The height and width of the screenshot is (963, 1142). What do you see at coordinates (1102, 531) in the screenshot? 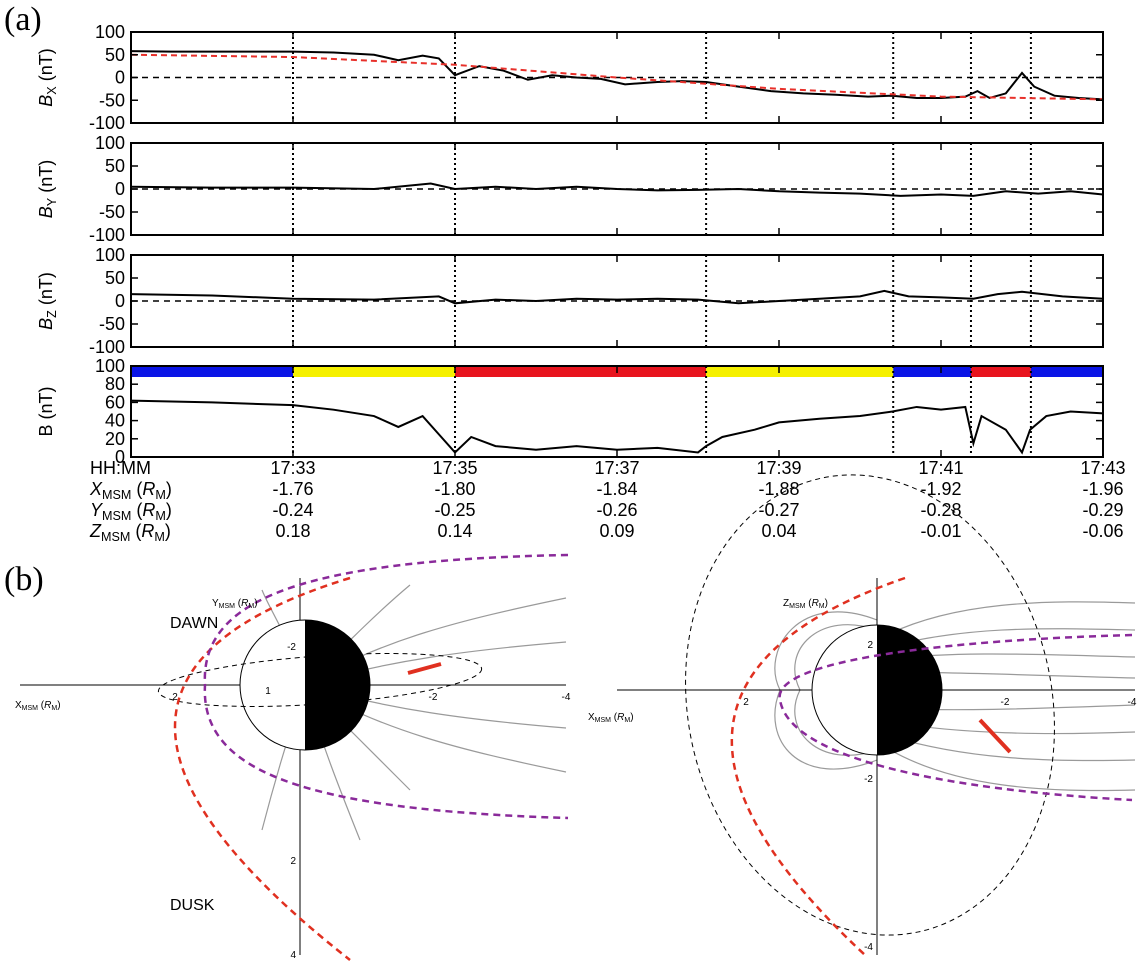
I see `ephemeris-value: -0.06` at bounding box center [1102, 531].